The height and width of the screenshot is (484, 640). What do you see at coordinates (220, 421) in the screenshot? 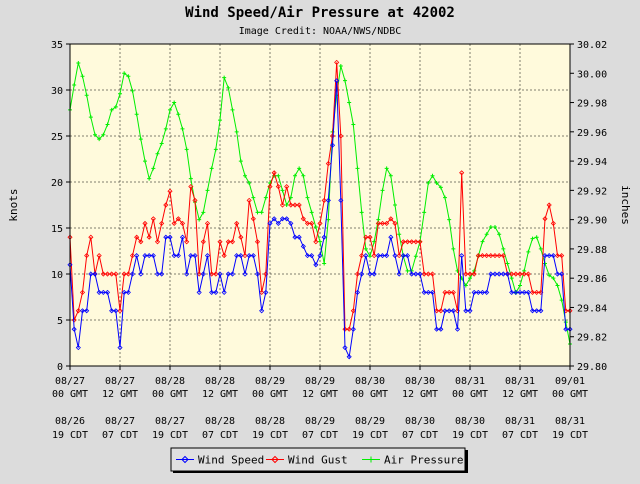
I see `tick-label-x: 08/28` at bounding box center [220, 421].